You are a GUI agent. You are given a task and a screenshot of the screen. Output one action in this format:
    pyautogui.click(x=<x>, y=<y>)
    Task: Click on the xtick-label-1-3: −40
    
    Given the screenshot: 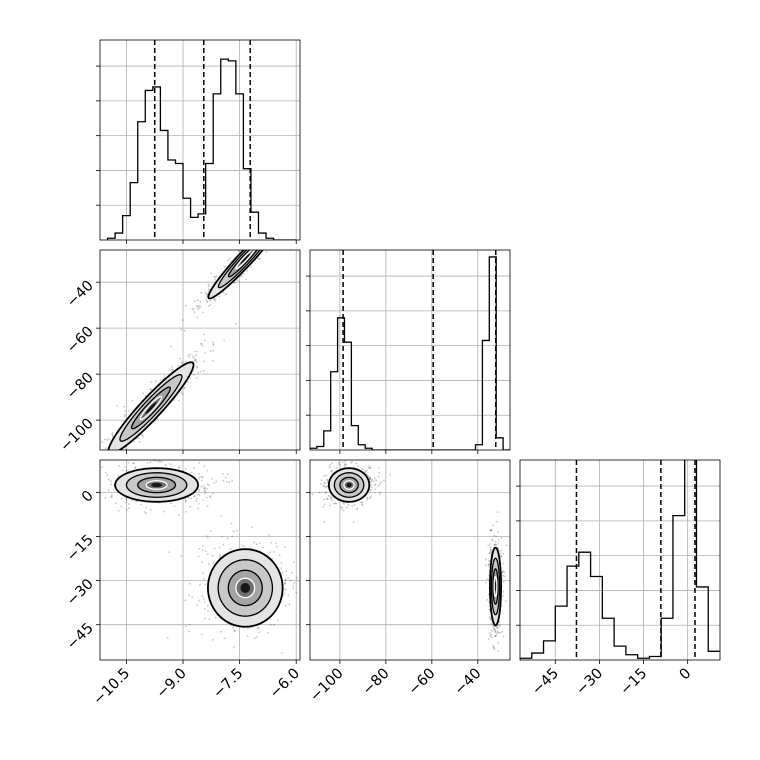 What is the action you would take?
    pyautogui.click(x=468, y=682)
    